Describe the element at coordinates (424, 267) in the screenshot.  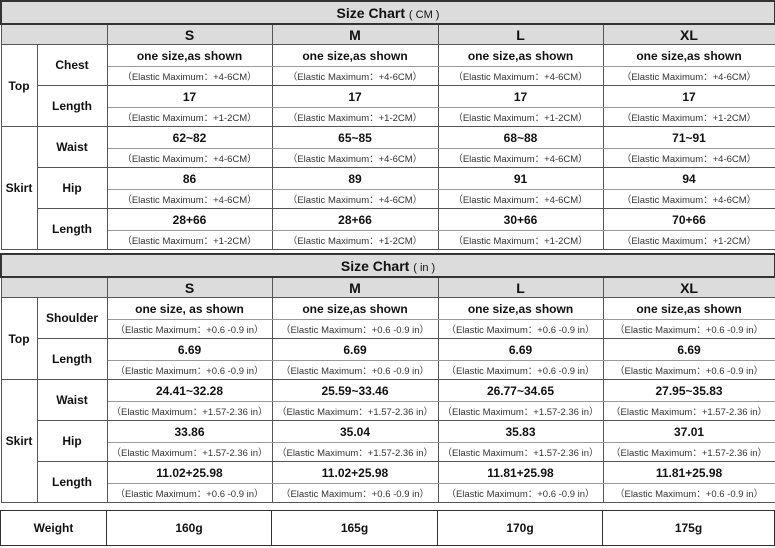
I see `chart-unit: ( in )` at that location.